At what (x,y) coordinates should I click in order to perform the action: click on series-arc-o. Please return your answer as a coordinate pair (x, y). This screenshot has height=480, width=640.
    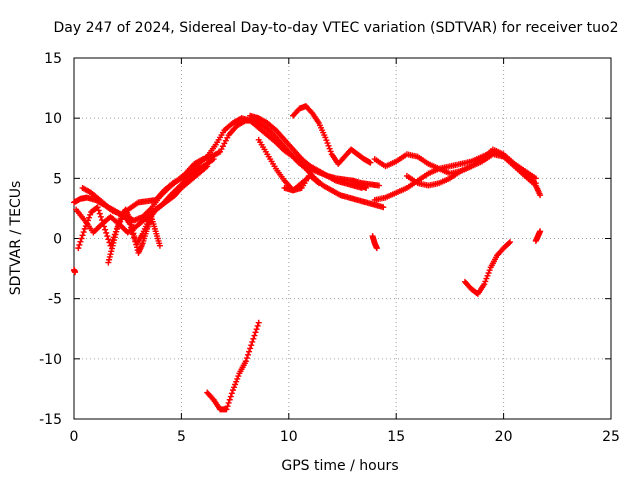
    Looking at the image, I should click on (374, 242).